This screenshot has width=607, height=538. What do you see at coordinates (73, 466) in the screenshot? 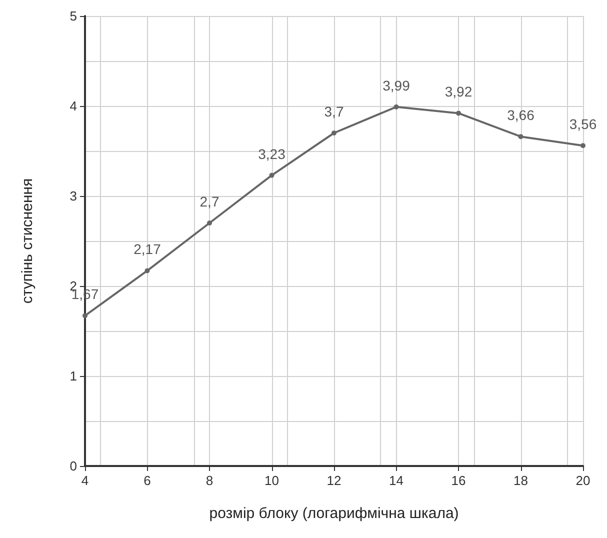
I see `y-tick-label: 0` at bounding box center [73, 466].